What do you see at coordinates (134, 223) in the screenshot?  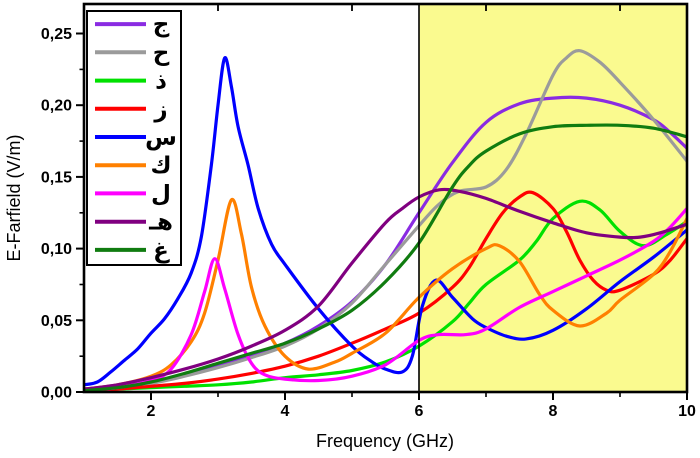 I see `legend-item-heh: هـ` at bounding box center [134, 223].